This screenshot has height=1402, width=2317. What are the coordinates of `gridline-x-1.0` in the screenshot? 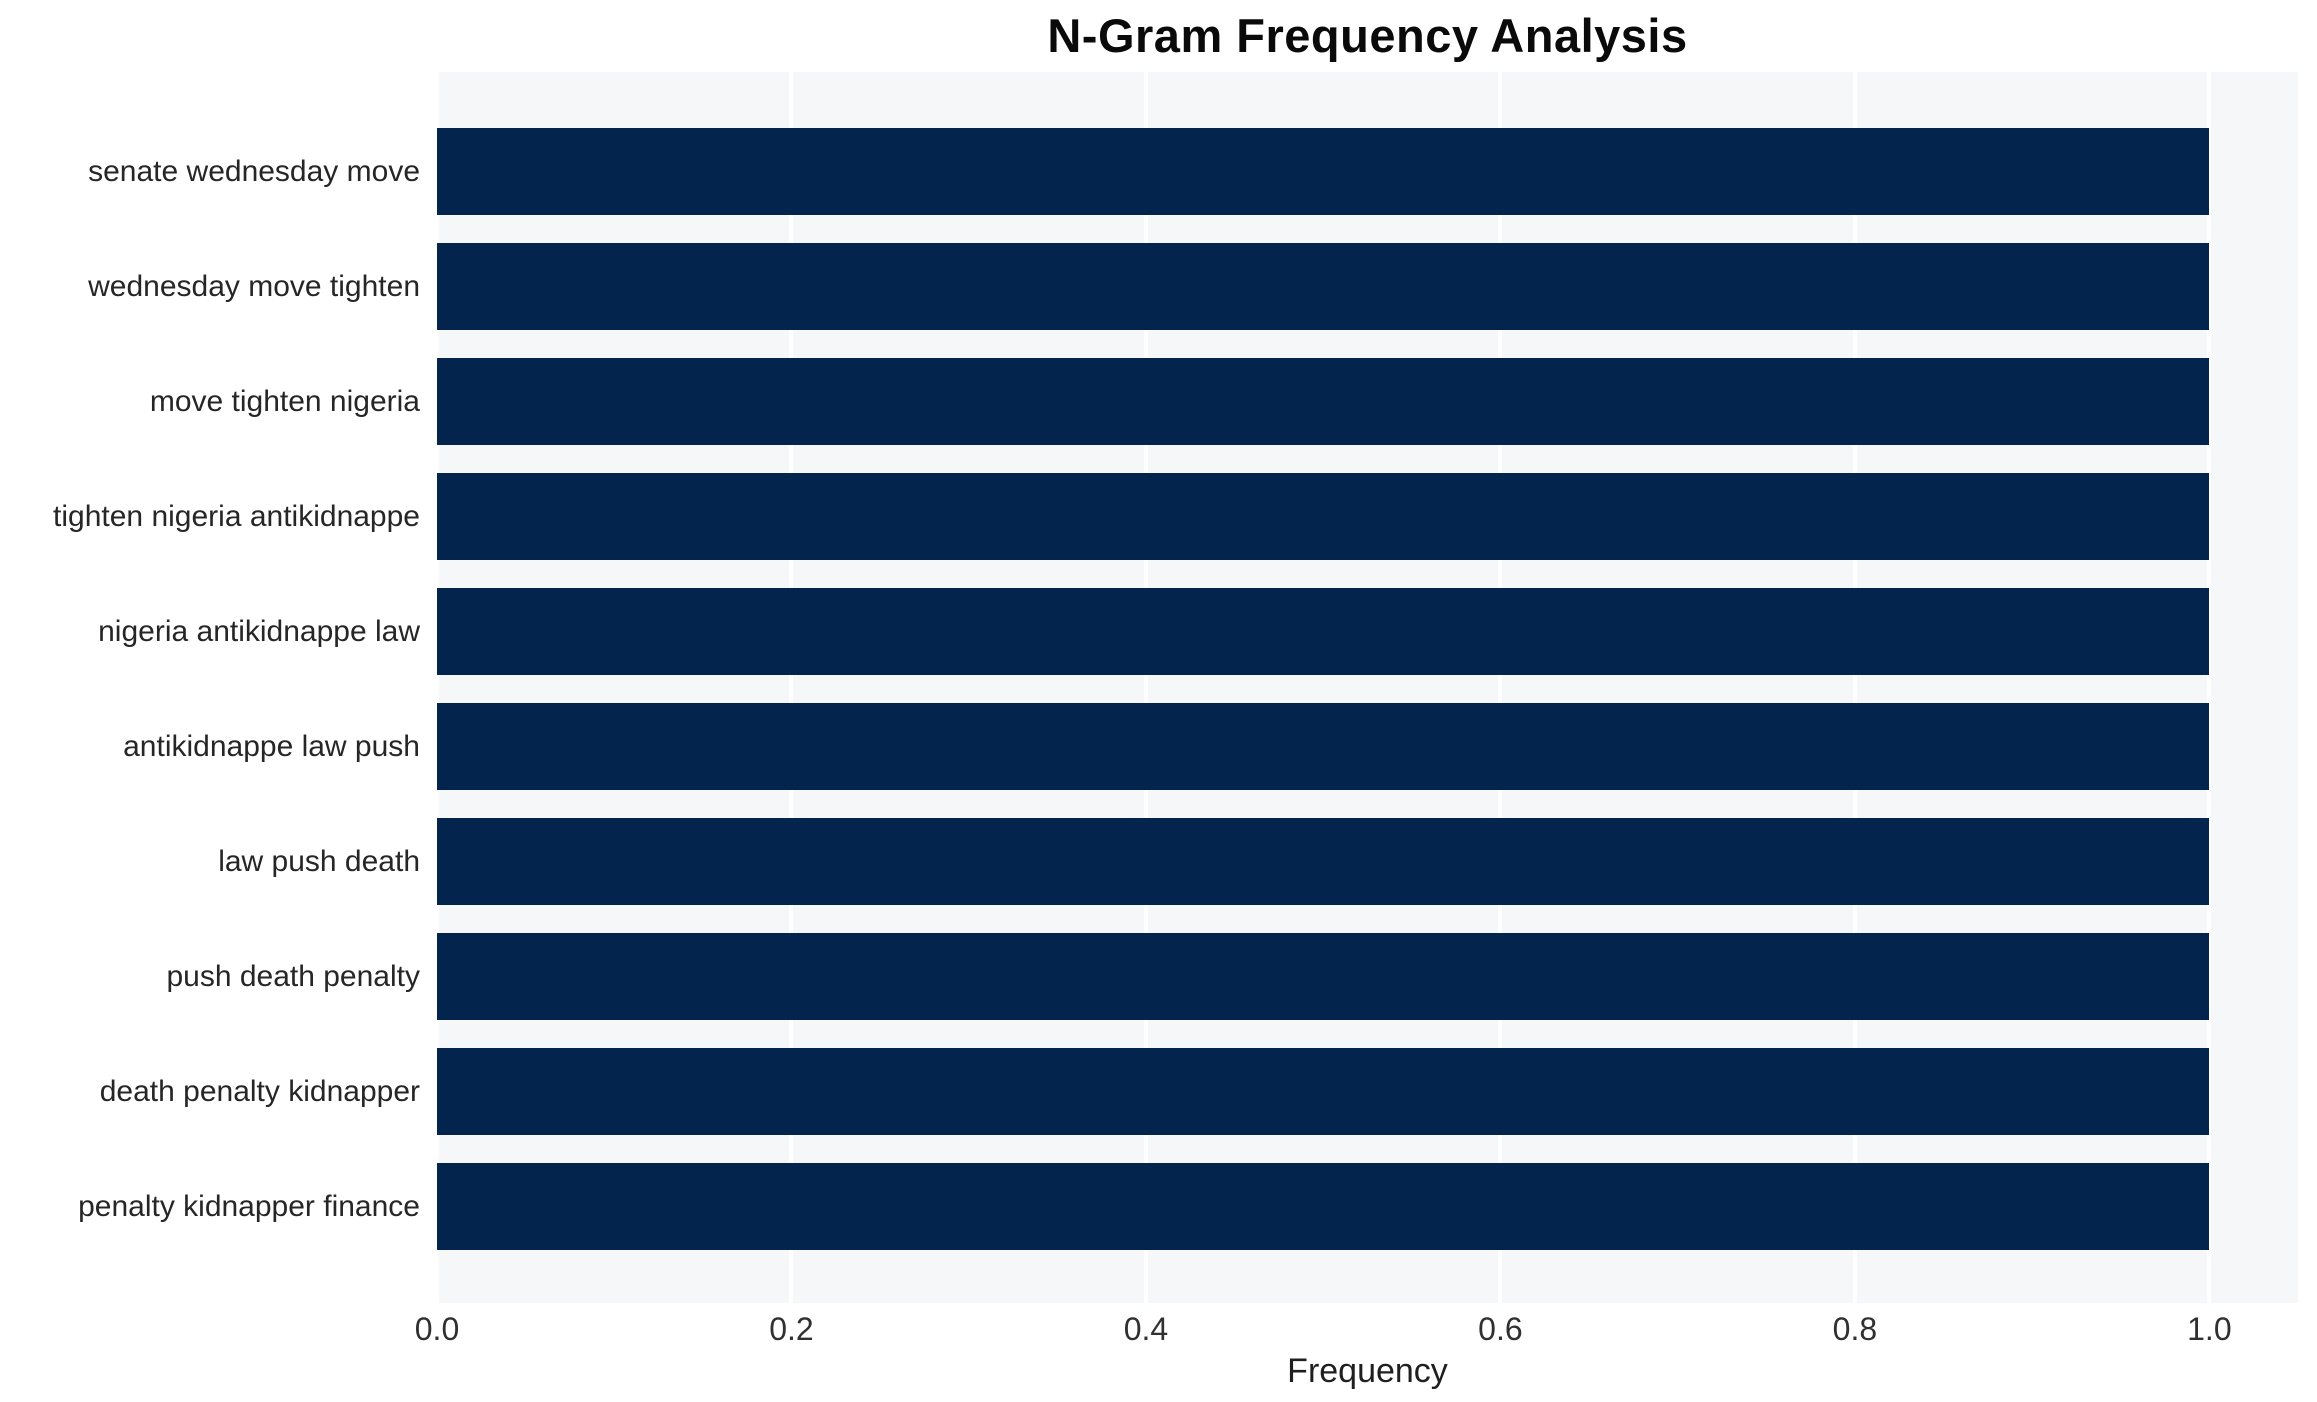 It's located at (2209, 687).